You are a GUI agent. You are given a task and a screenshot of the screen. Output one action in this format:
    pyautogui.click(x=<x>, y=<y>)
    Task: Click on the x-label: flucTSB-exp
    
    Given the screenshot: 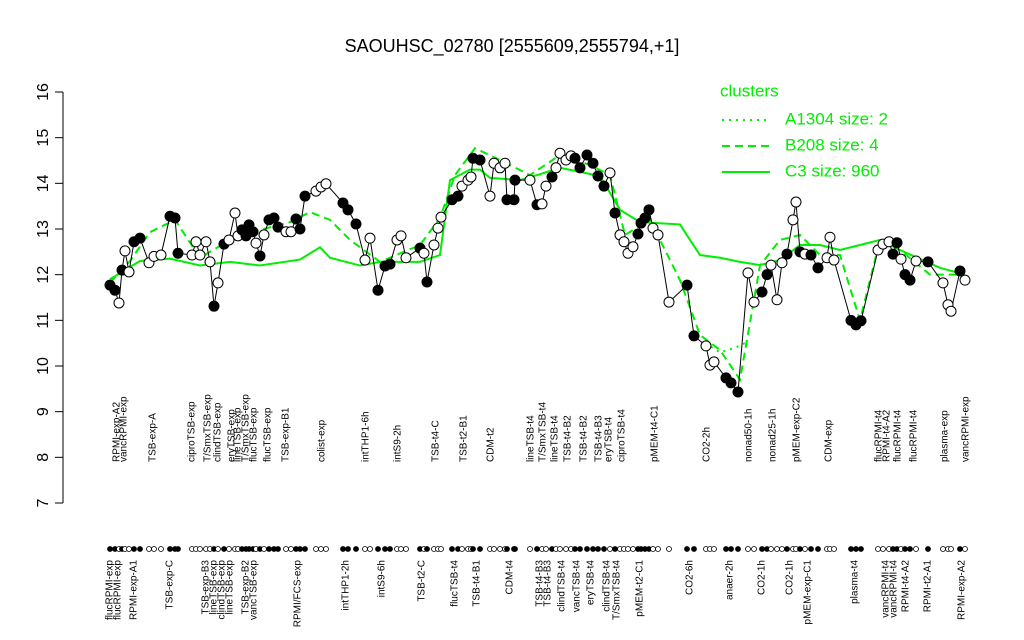 What is the action you would take?
    pyautogui.click(x=268, y=434)
    